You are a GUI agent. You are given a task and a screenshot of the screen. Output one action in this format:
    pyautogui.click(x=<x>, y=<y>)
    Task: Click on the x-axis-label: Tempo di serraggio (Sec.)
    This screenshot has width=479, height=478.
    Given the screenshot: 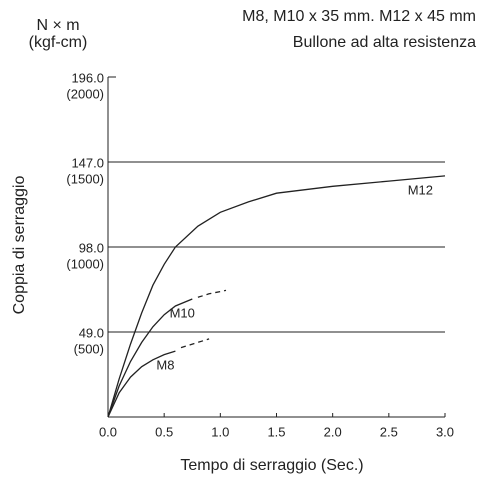 What is the action you would take?
    pyautogui.click(x=271, y=465)
    